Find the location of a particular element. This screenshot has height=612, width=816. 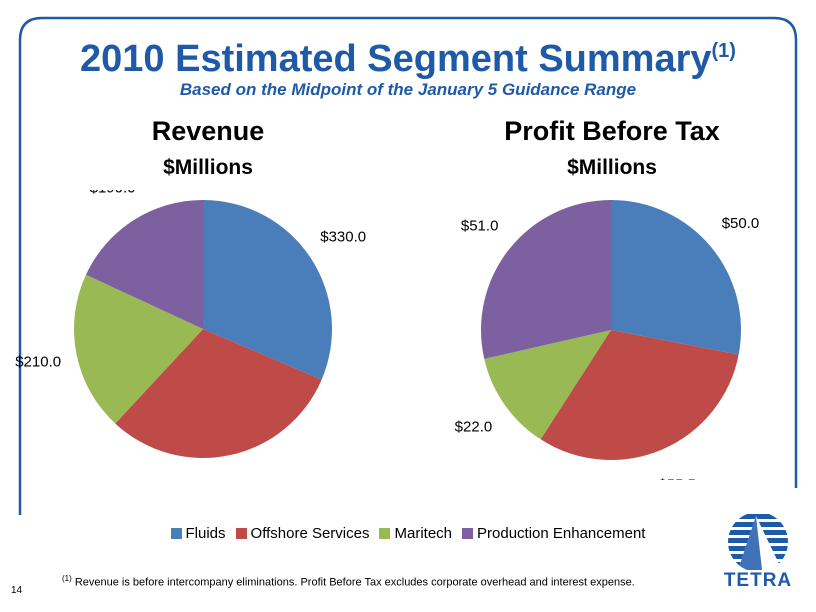

revenue-chart-title: Revenue is located at coordinates (208, 131).